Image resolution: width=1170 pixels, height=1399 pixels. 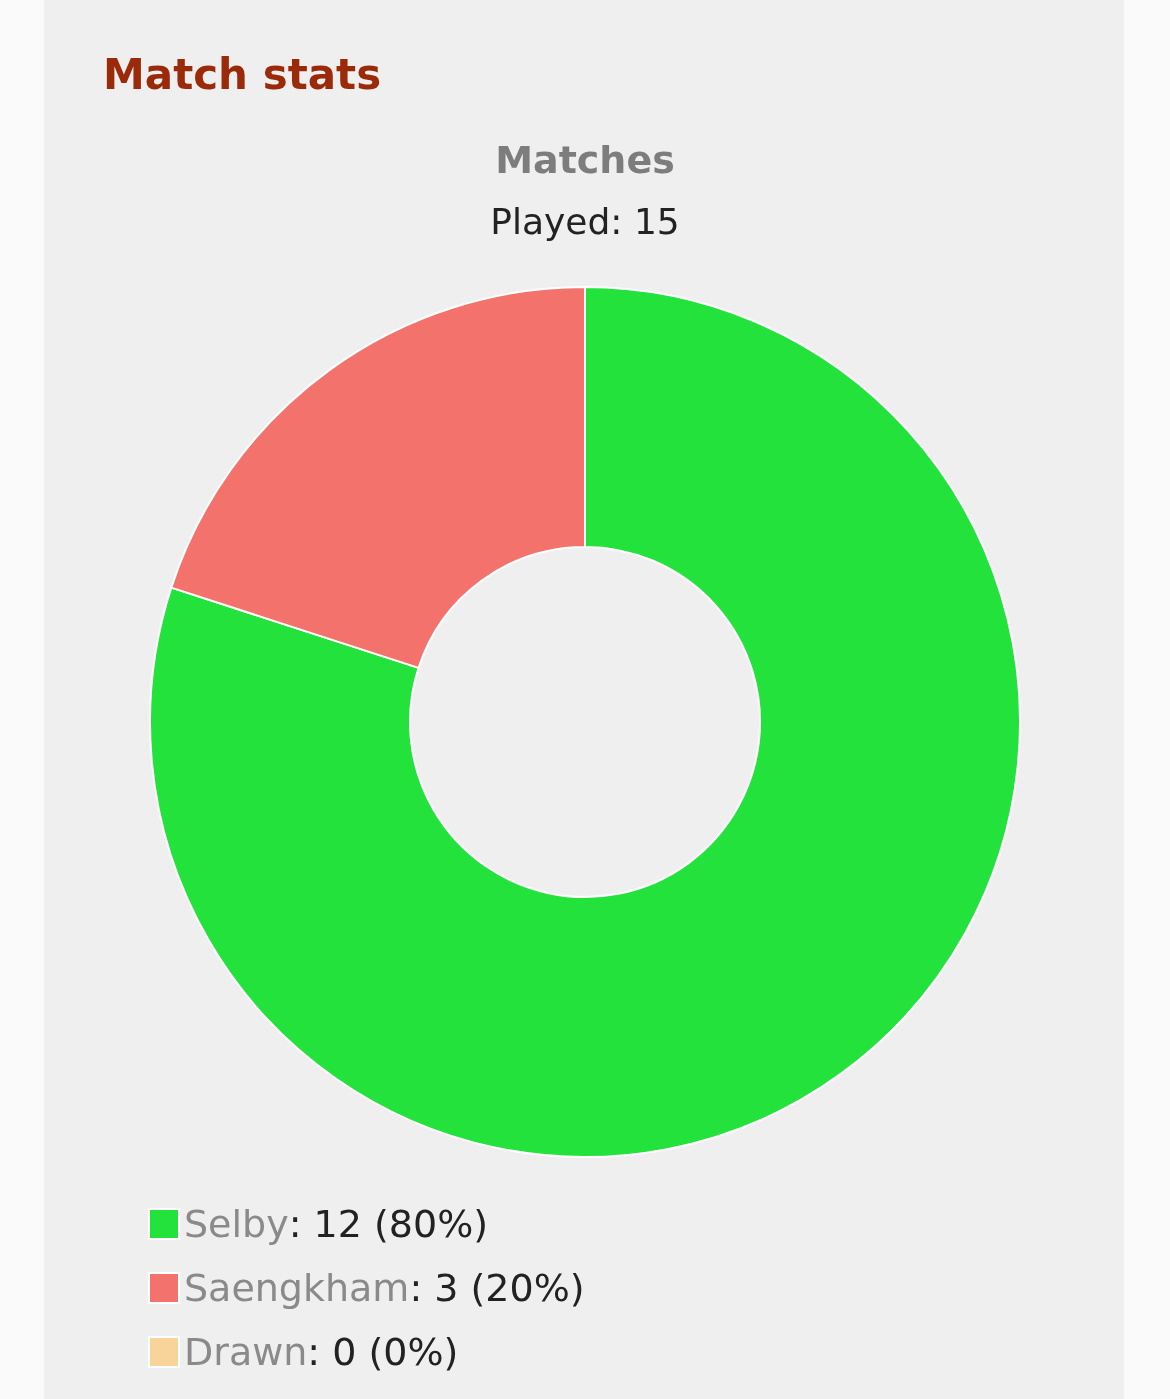 I want to click on data-label: : 12 (80%), so click(x=388, y=1224).